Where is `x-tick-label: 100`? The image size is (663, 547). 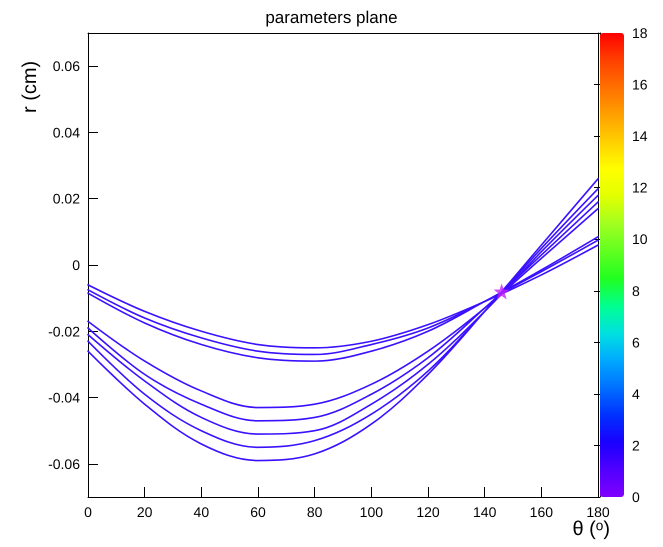
x-tick-label: 100 is located at coordinates (372, 512).